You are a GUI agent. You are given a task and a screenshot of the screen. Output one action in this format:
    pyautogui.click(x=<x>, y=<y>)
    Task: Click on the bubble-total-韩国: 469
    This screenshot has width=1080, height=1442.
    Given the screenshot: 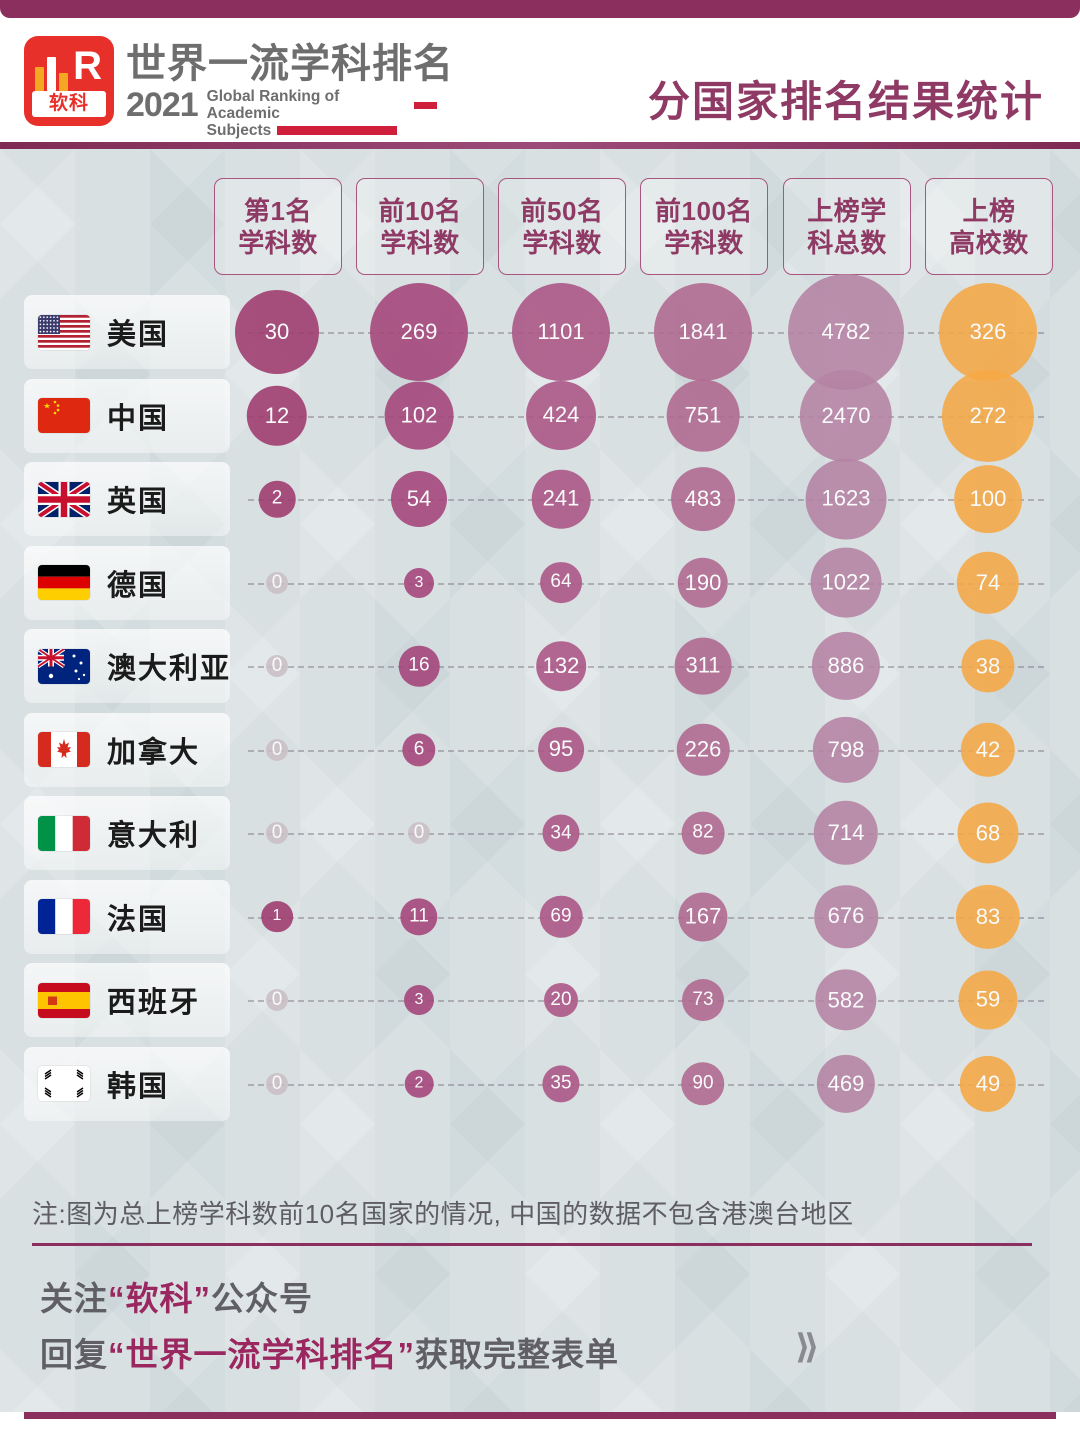 What is the action you would take?
    pyautogui.click(x=846, y=1083)
    